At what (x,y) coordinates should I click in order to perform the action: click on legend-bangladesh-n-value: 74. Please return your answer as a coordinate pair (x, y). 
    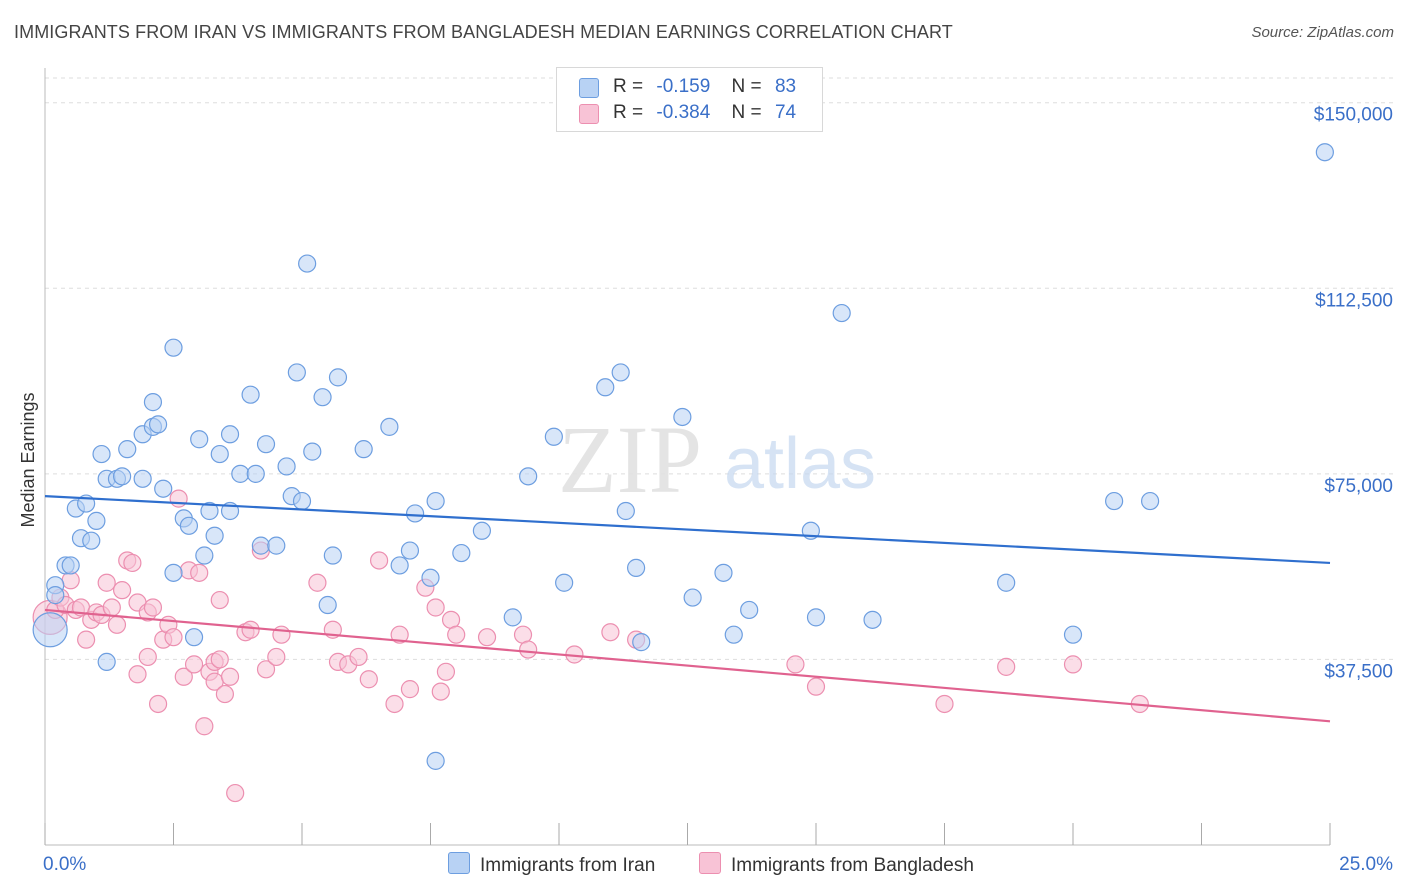
    Looking at the image, I should click on (785, 112).